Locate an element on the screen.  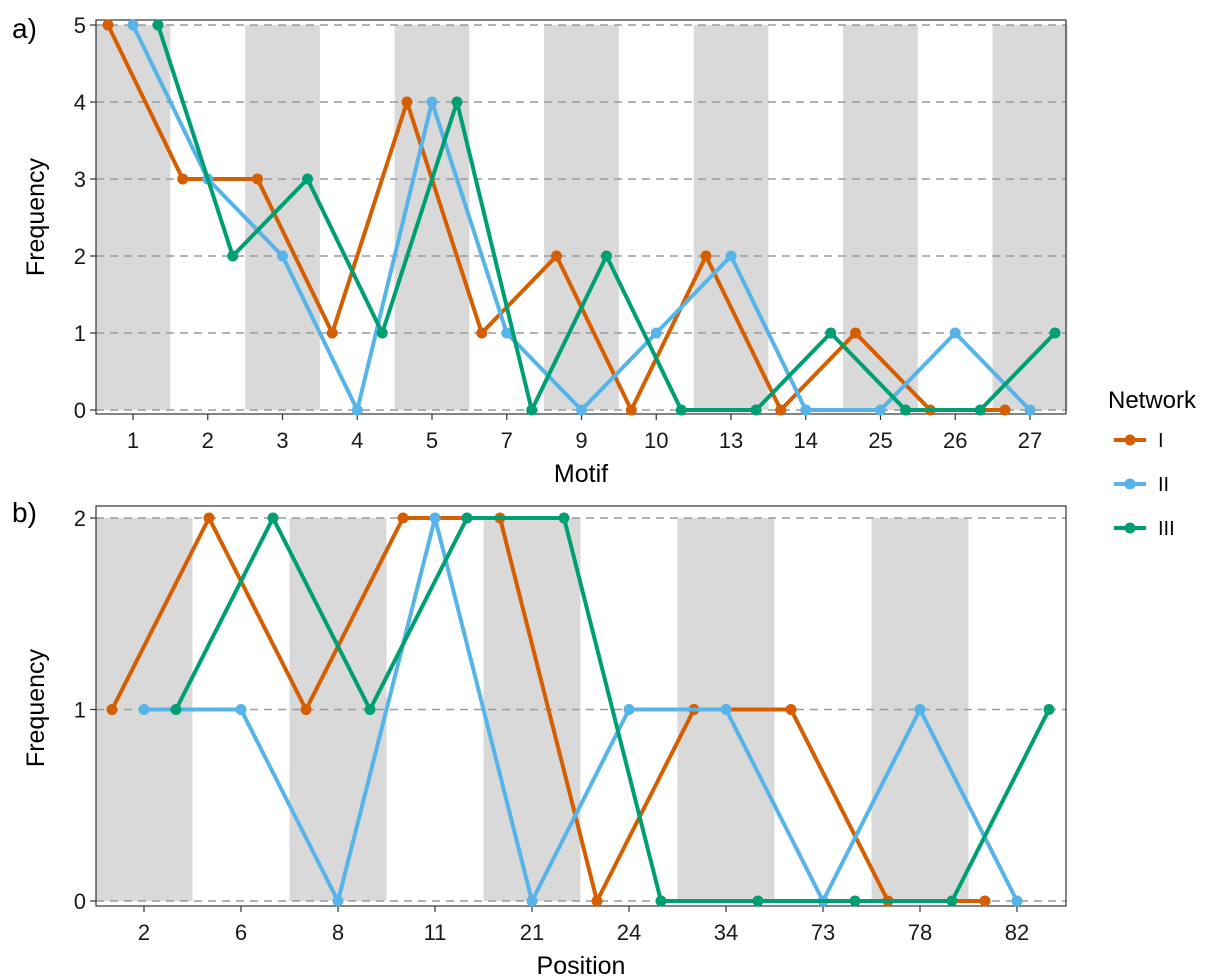
x-tick-label: 4 is located at coordinates (357, 440).